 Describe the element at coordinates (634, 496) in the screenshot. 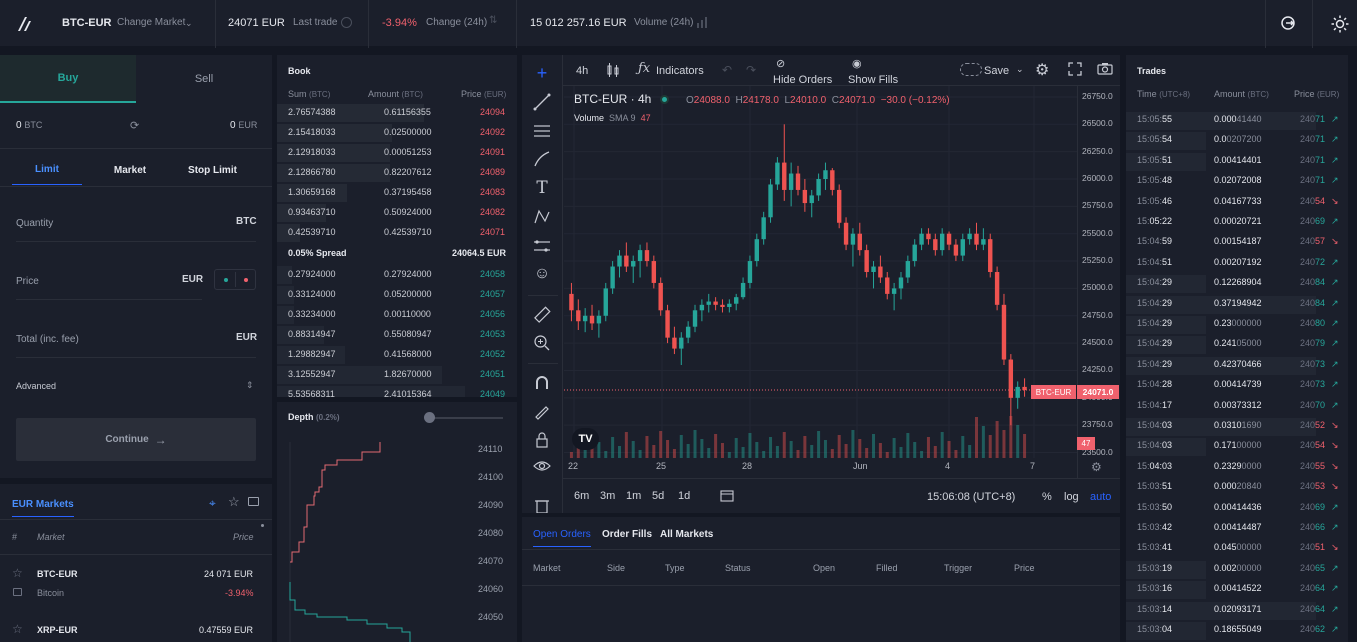

I see `range-button: 1m` at that location.